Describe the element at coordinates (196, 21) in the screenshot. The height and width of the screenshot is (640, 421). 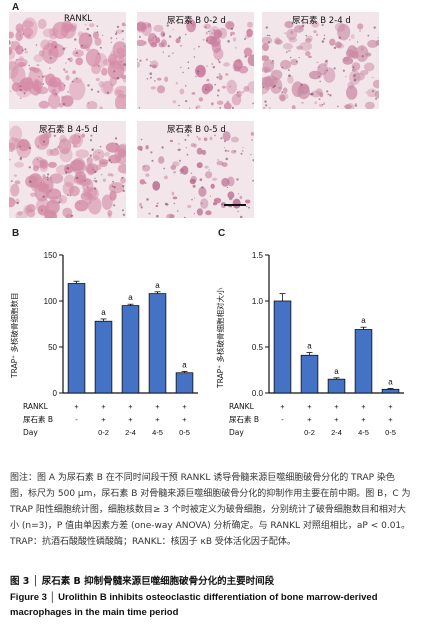
I see `micrograph-label: 尿石素 B 0-2 d` at that location.